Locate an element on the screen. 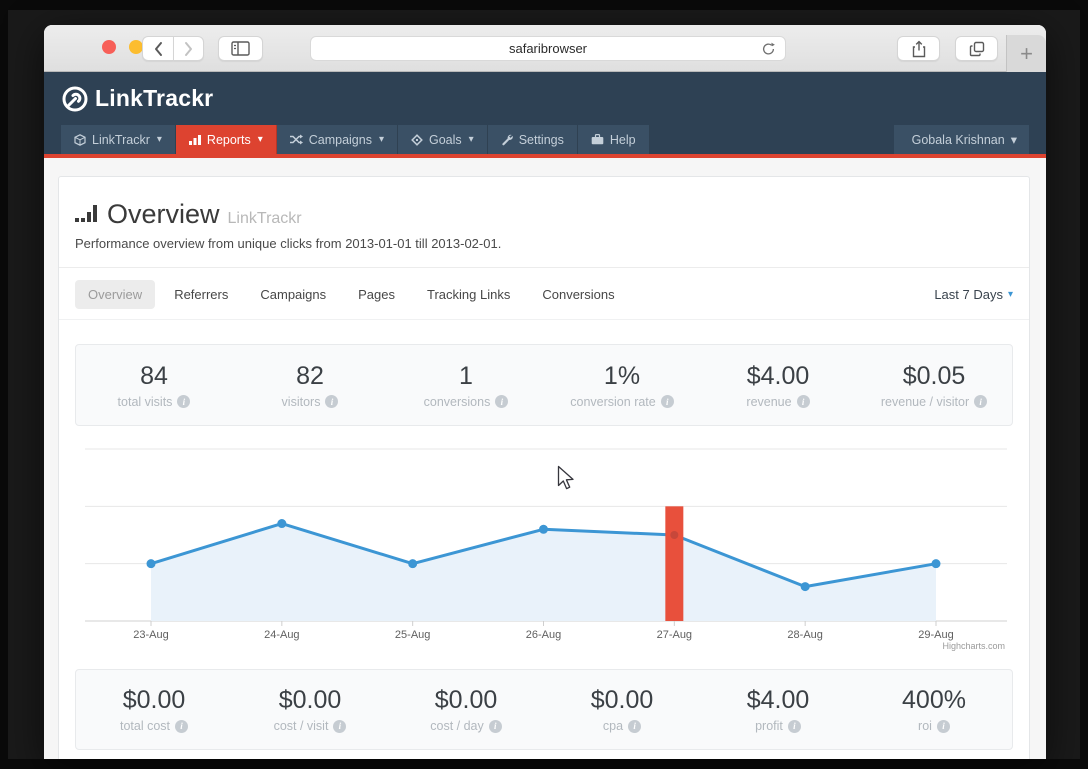 The image size is (1088, 769). shuffle-icon is located at coordinates (296, 139).